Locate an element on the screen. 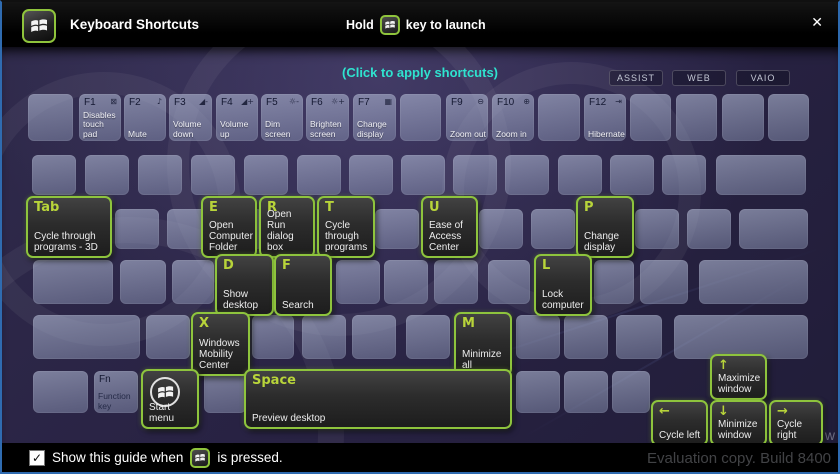 This screenshot has width=840, height=474. hold-key-hint: Hold key to launch is located at coordinates (416, 24).